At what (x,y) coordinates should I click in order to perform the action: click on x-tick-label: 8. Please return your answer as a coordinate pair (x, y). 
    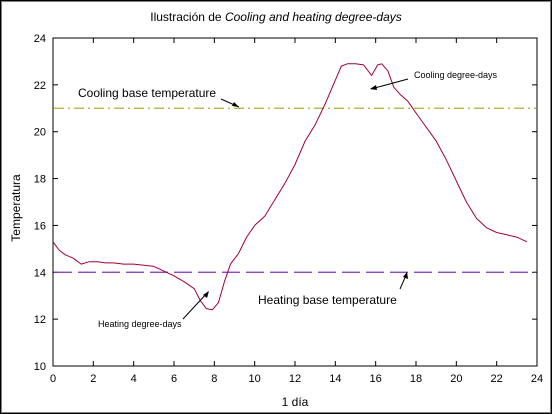
    Looking at the image, I should click on (214, 379).